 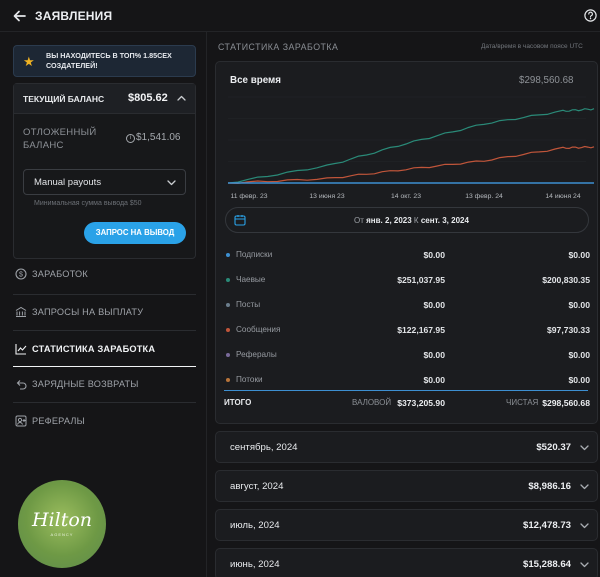 I want to click on x-tick-label: 14 июня 24, so click(x=562, y=196).